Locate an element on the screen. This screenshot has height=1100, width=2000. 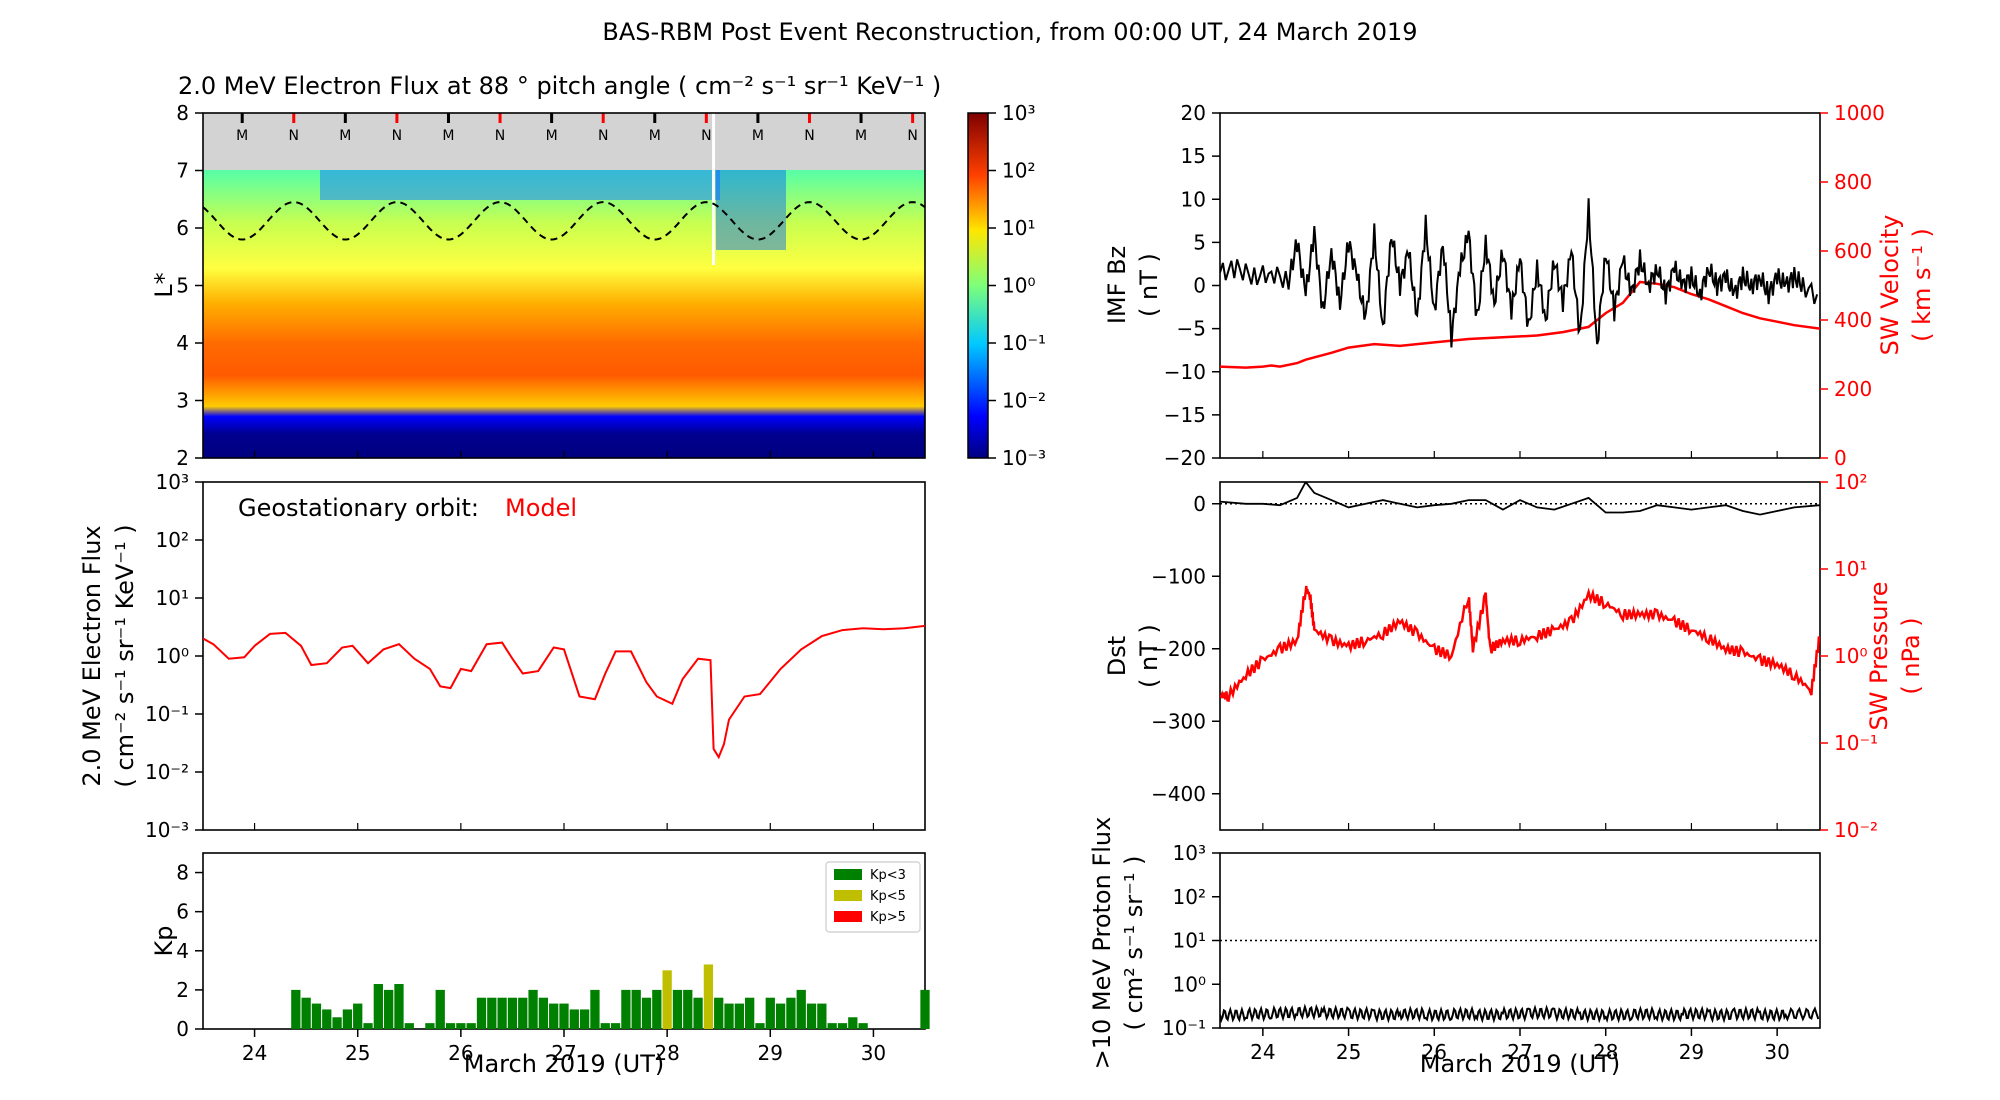
sw-pressure-y-tick-label: 10⁰ is located at coordinates (1850, 656).